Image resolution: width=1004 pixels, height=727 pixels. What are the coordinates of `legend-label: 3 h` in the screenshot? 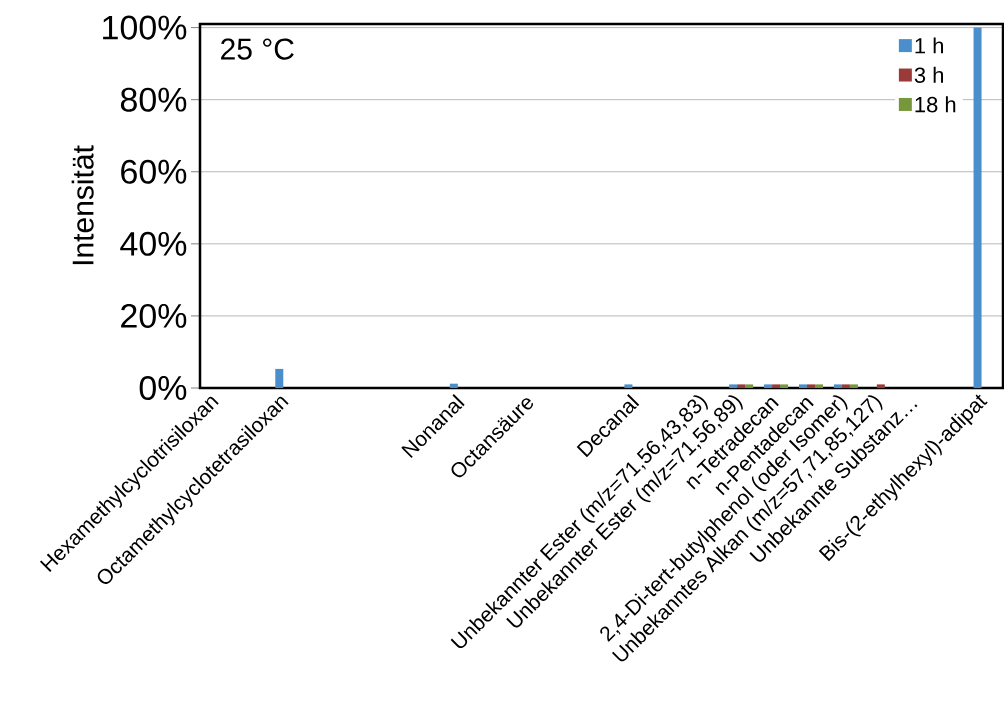 It's located at (928, 74).